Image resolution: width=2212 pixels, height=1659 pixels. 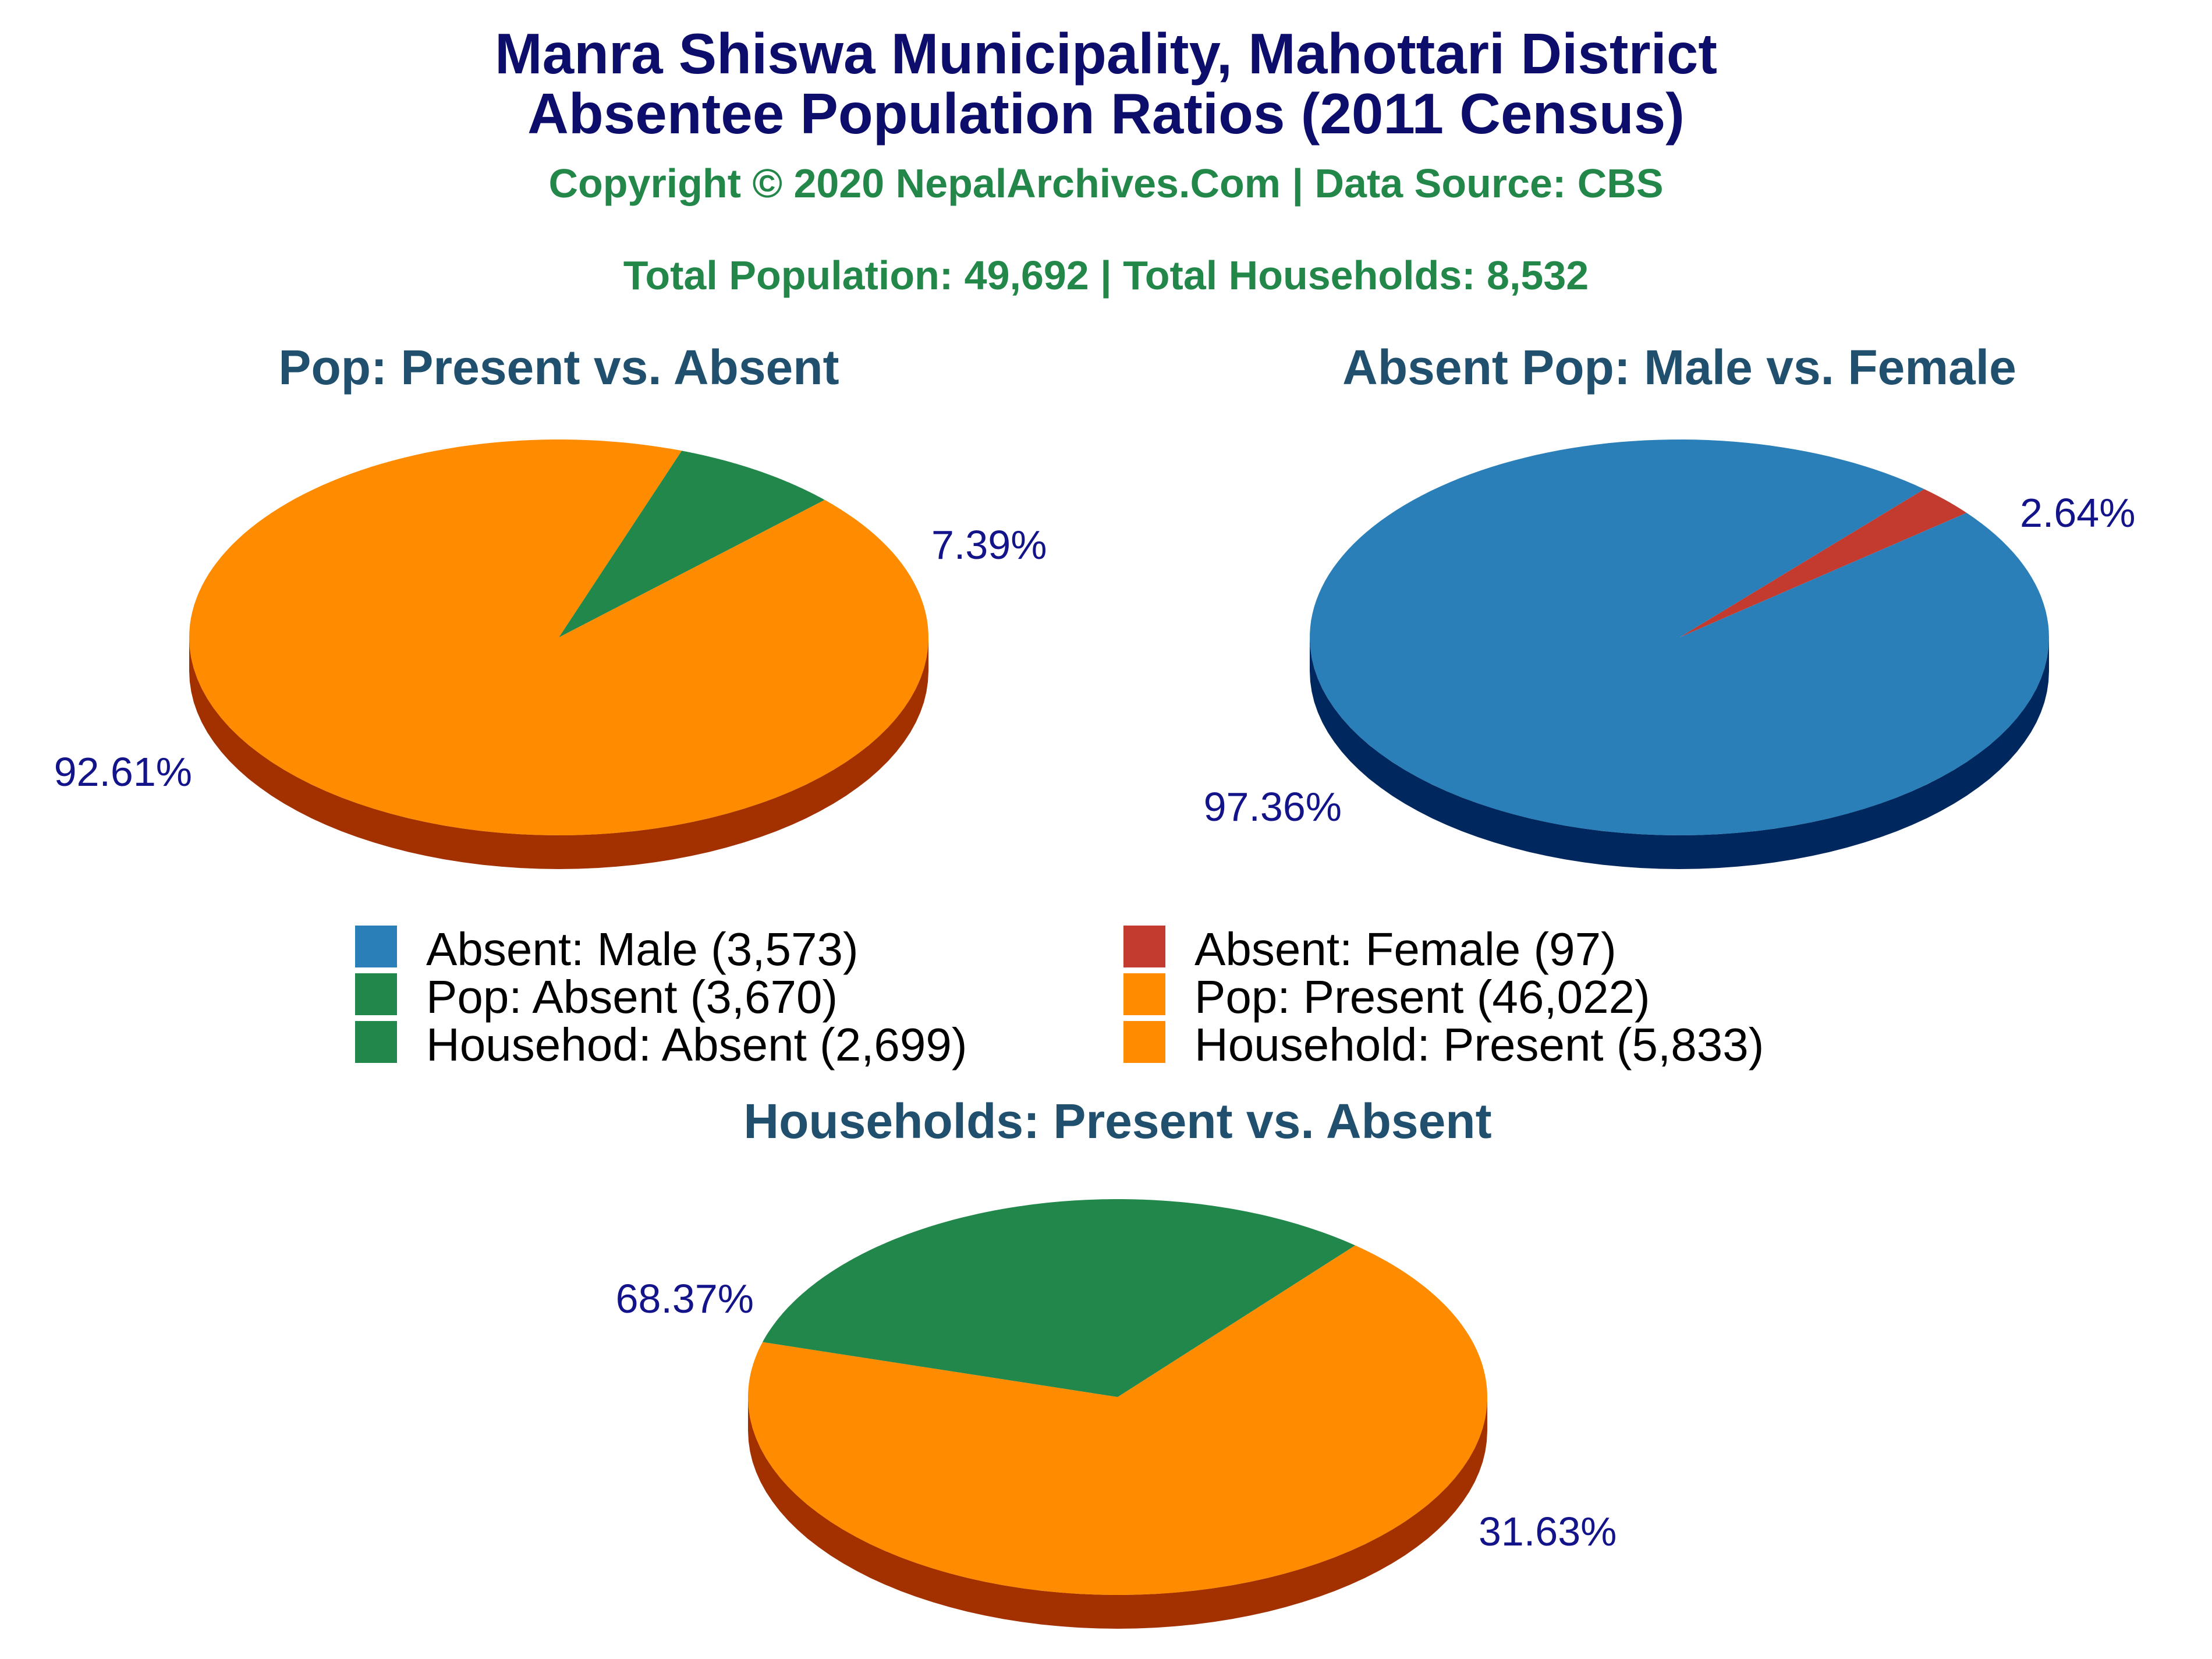 What do you see at coordinates (1422, 997) in the screenshot?
I see `legend-label: Pop: Present (46,022)` at bounding box center [1422, 997].